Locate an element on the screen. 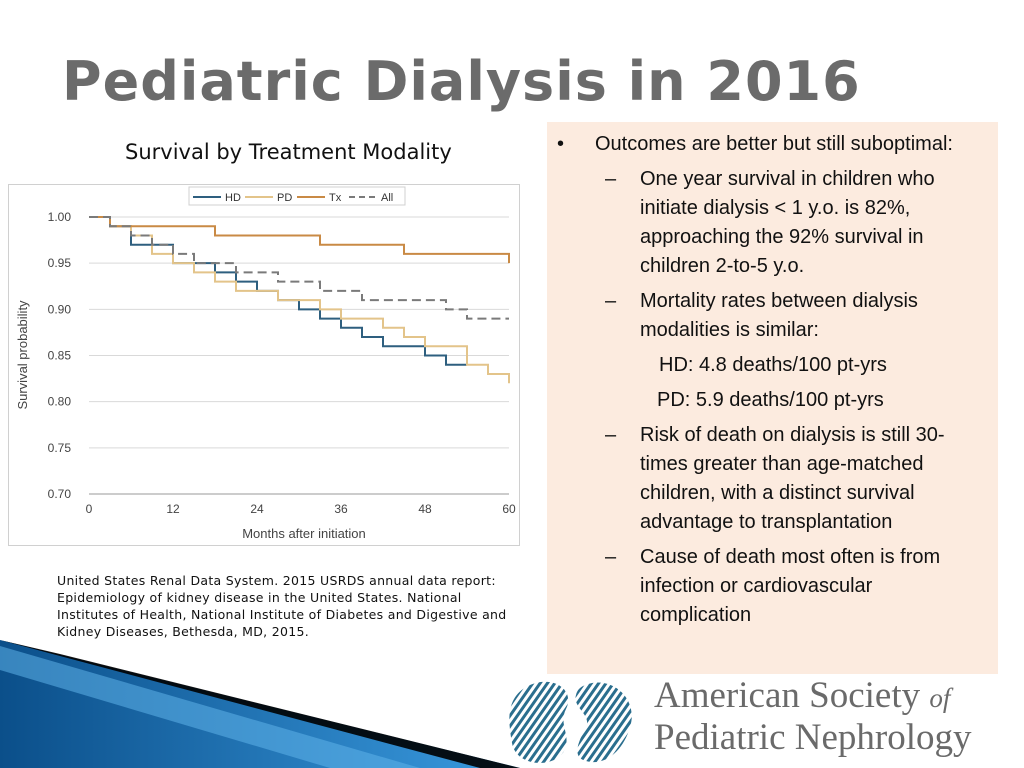 The width and height of the screenshot is (1024, 768). footer-decoration is located at coordinates (260, 704).